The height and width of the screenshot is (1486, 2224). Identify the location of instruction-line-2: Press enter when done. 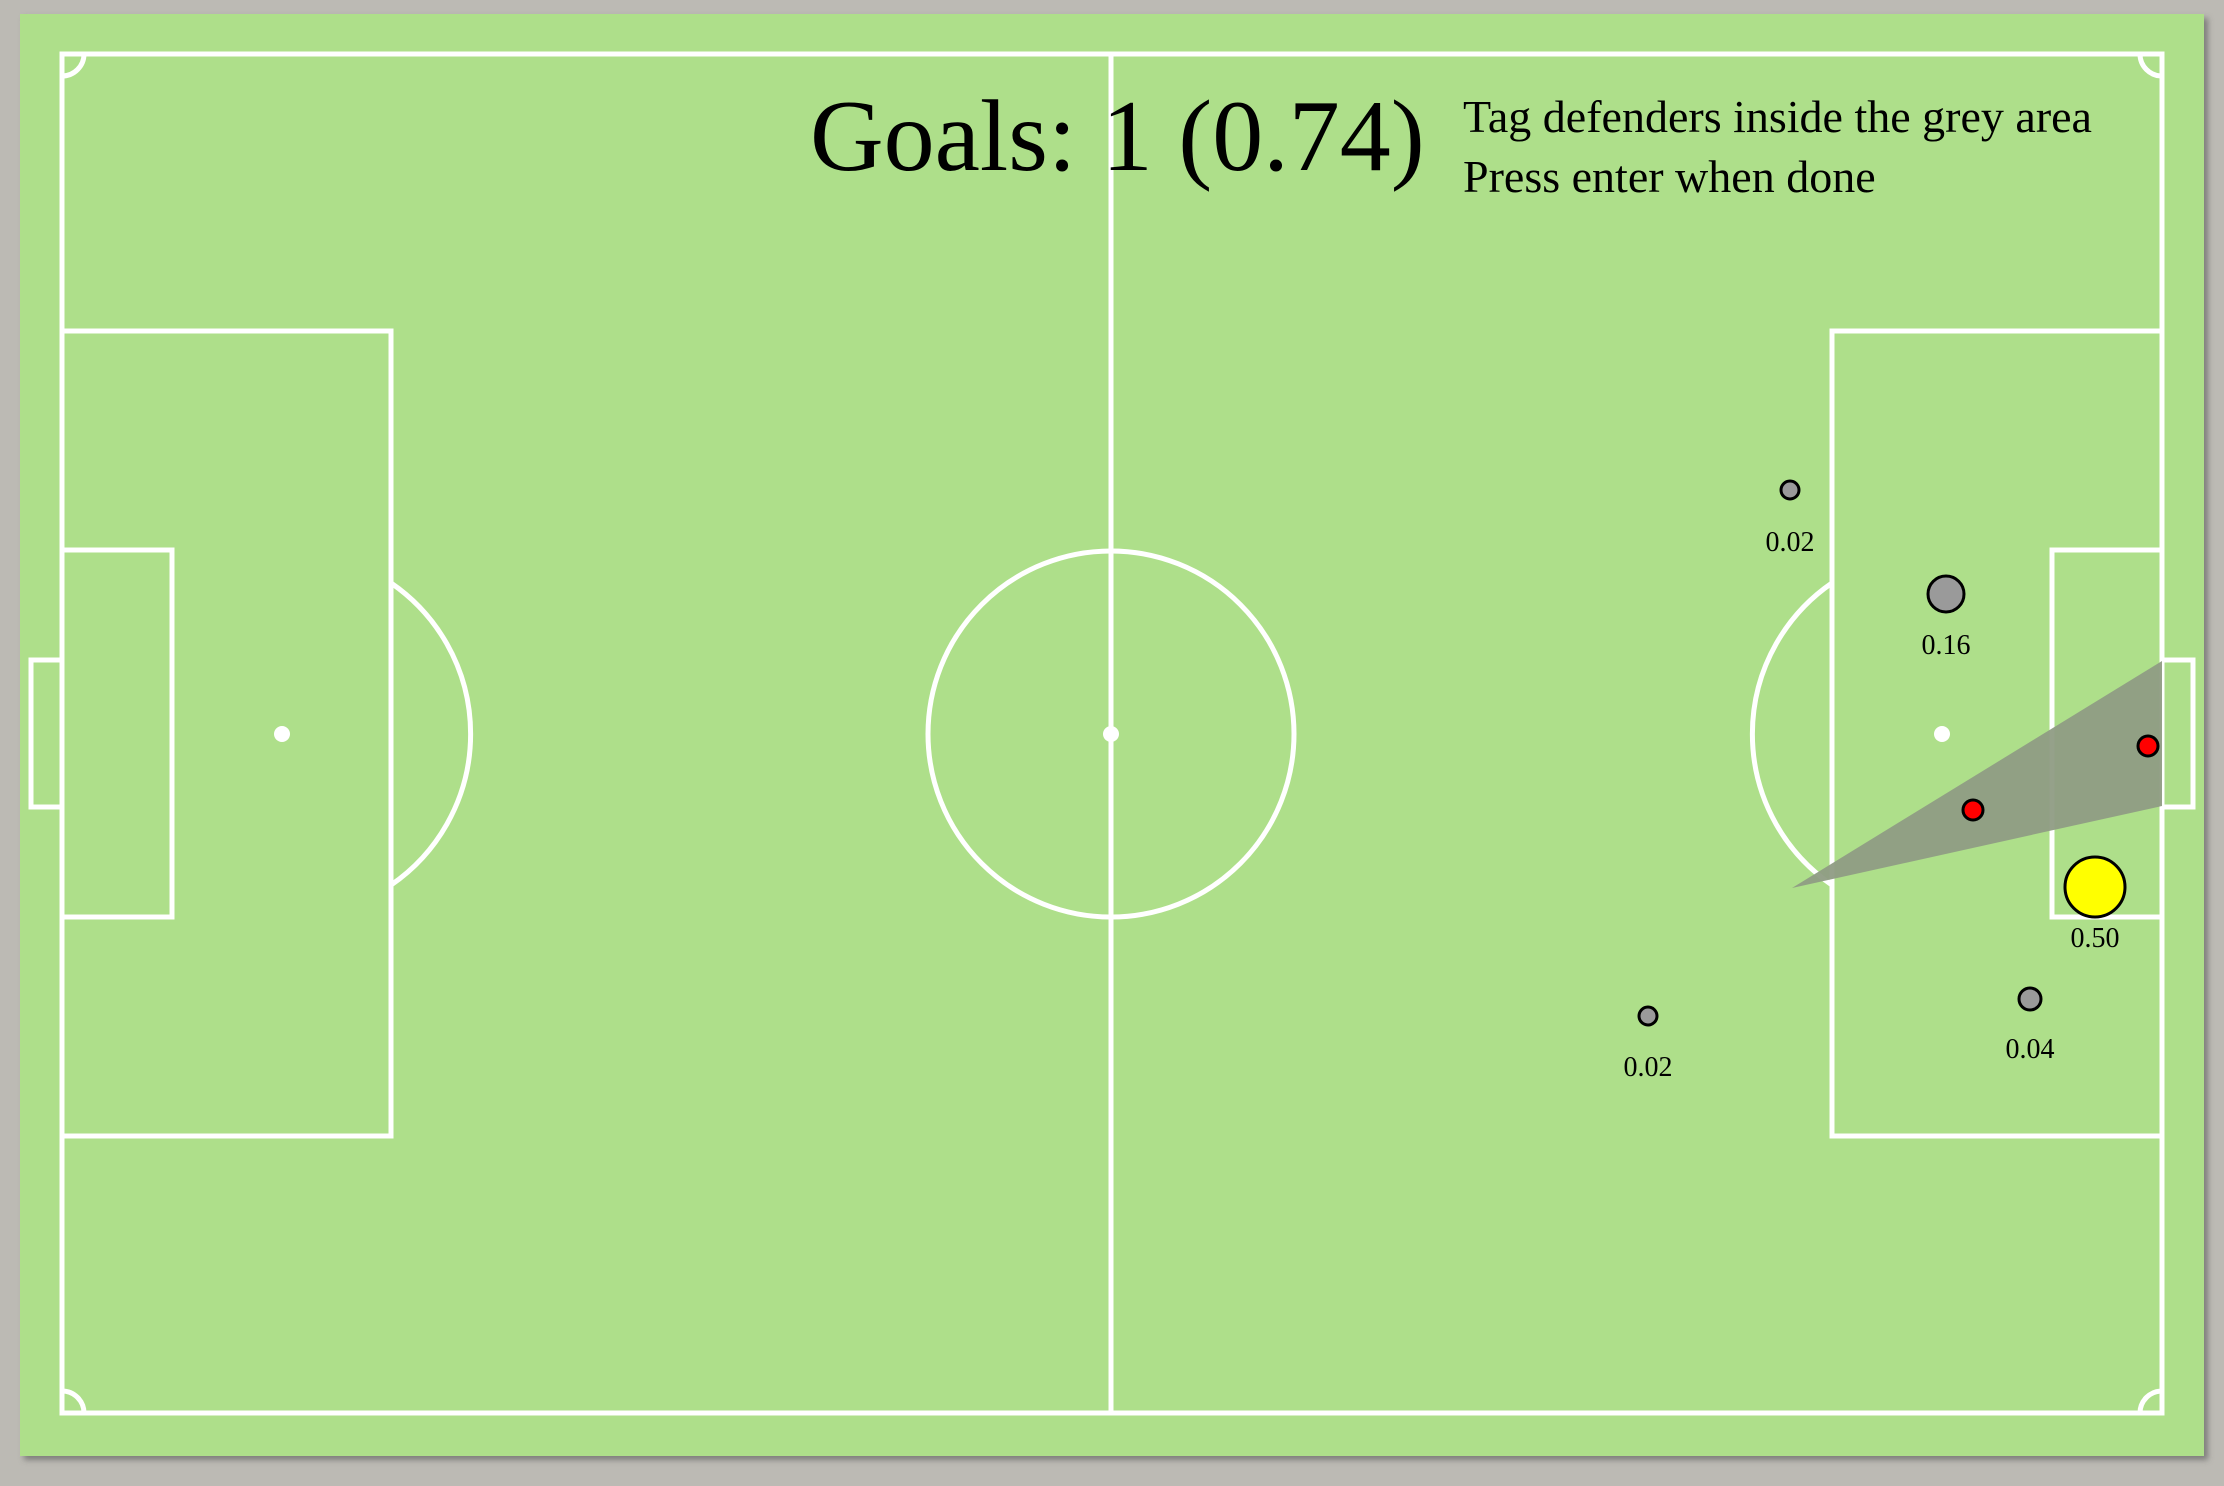
(1669, 176).